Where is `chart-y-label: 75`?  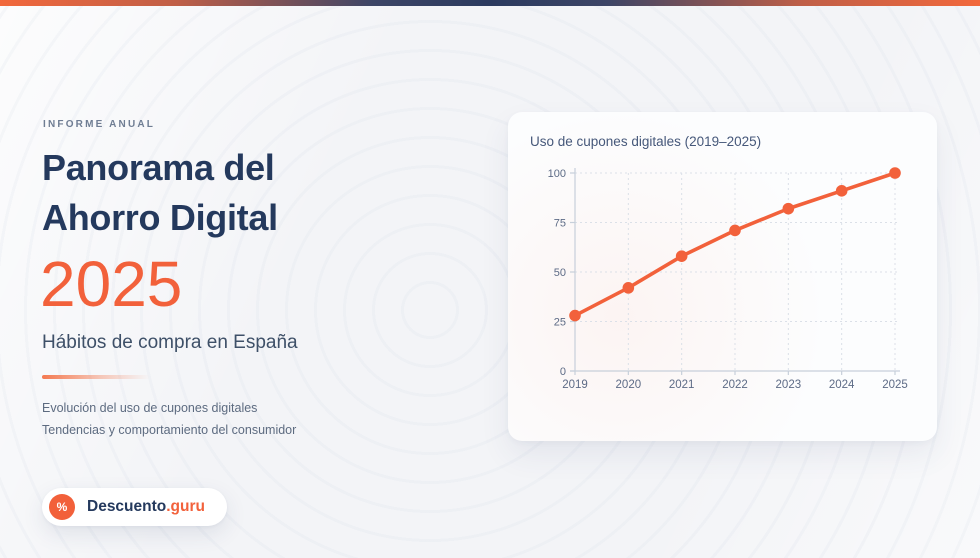 chart-y-label: 75 is located at coordinates (560, 224).